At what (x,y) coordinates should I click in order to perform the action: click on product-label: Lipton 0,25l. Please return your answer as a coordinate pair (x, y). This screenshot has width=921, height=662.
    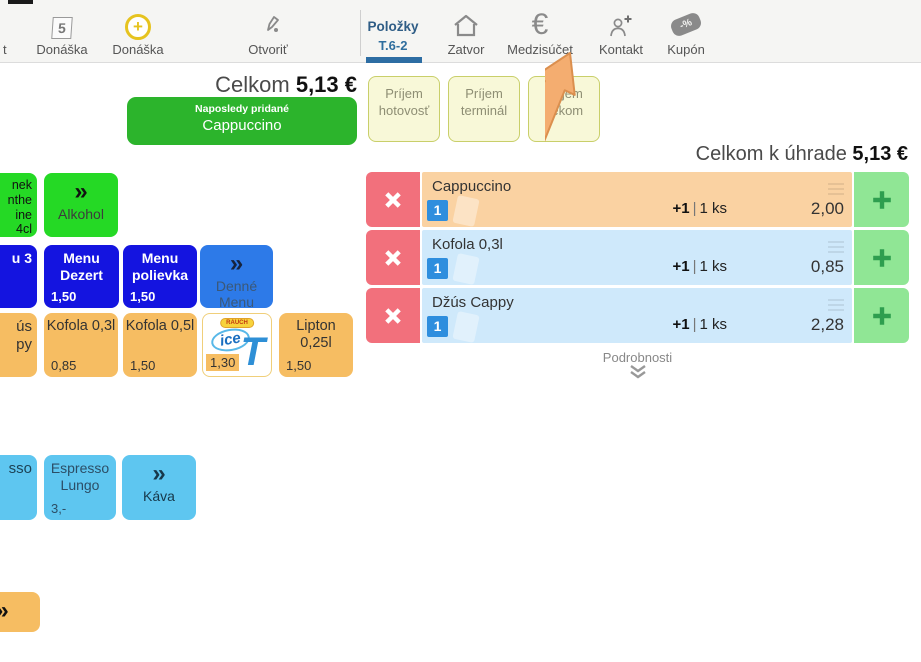
    Looking at the image, I should click on (316, 335).